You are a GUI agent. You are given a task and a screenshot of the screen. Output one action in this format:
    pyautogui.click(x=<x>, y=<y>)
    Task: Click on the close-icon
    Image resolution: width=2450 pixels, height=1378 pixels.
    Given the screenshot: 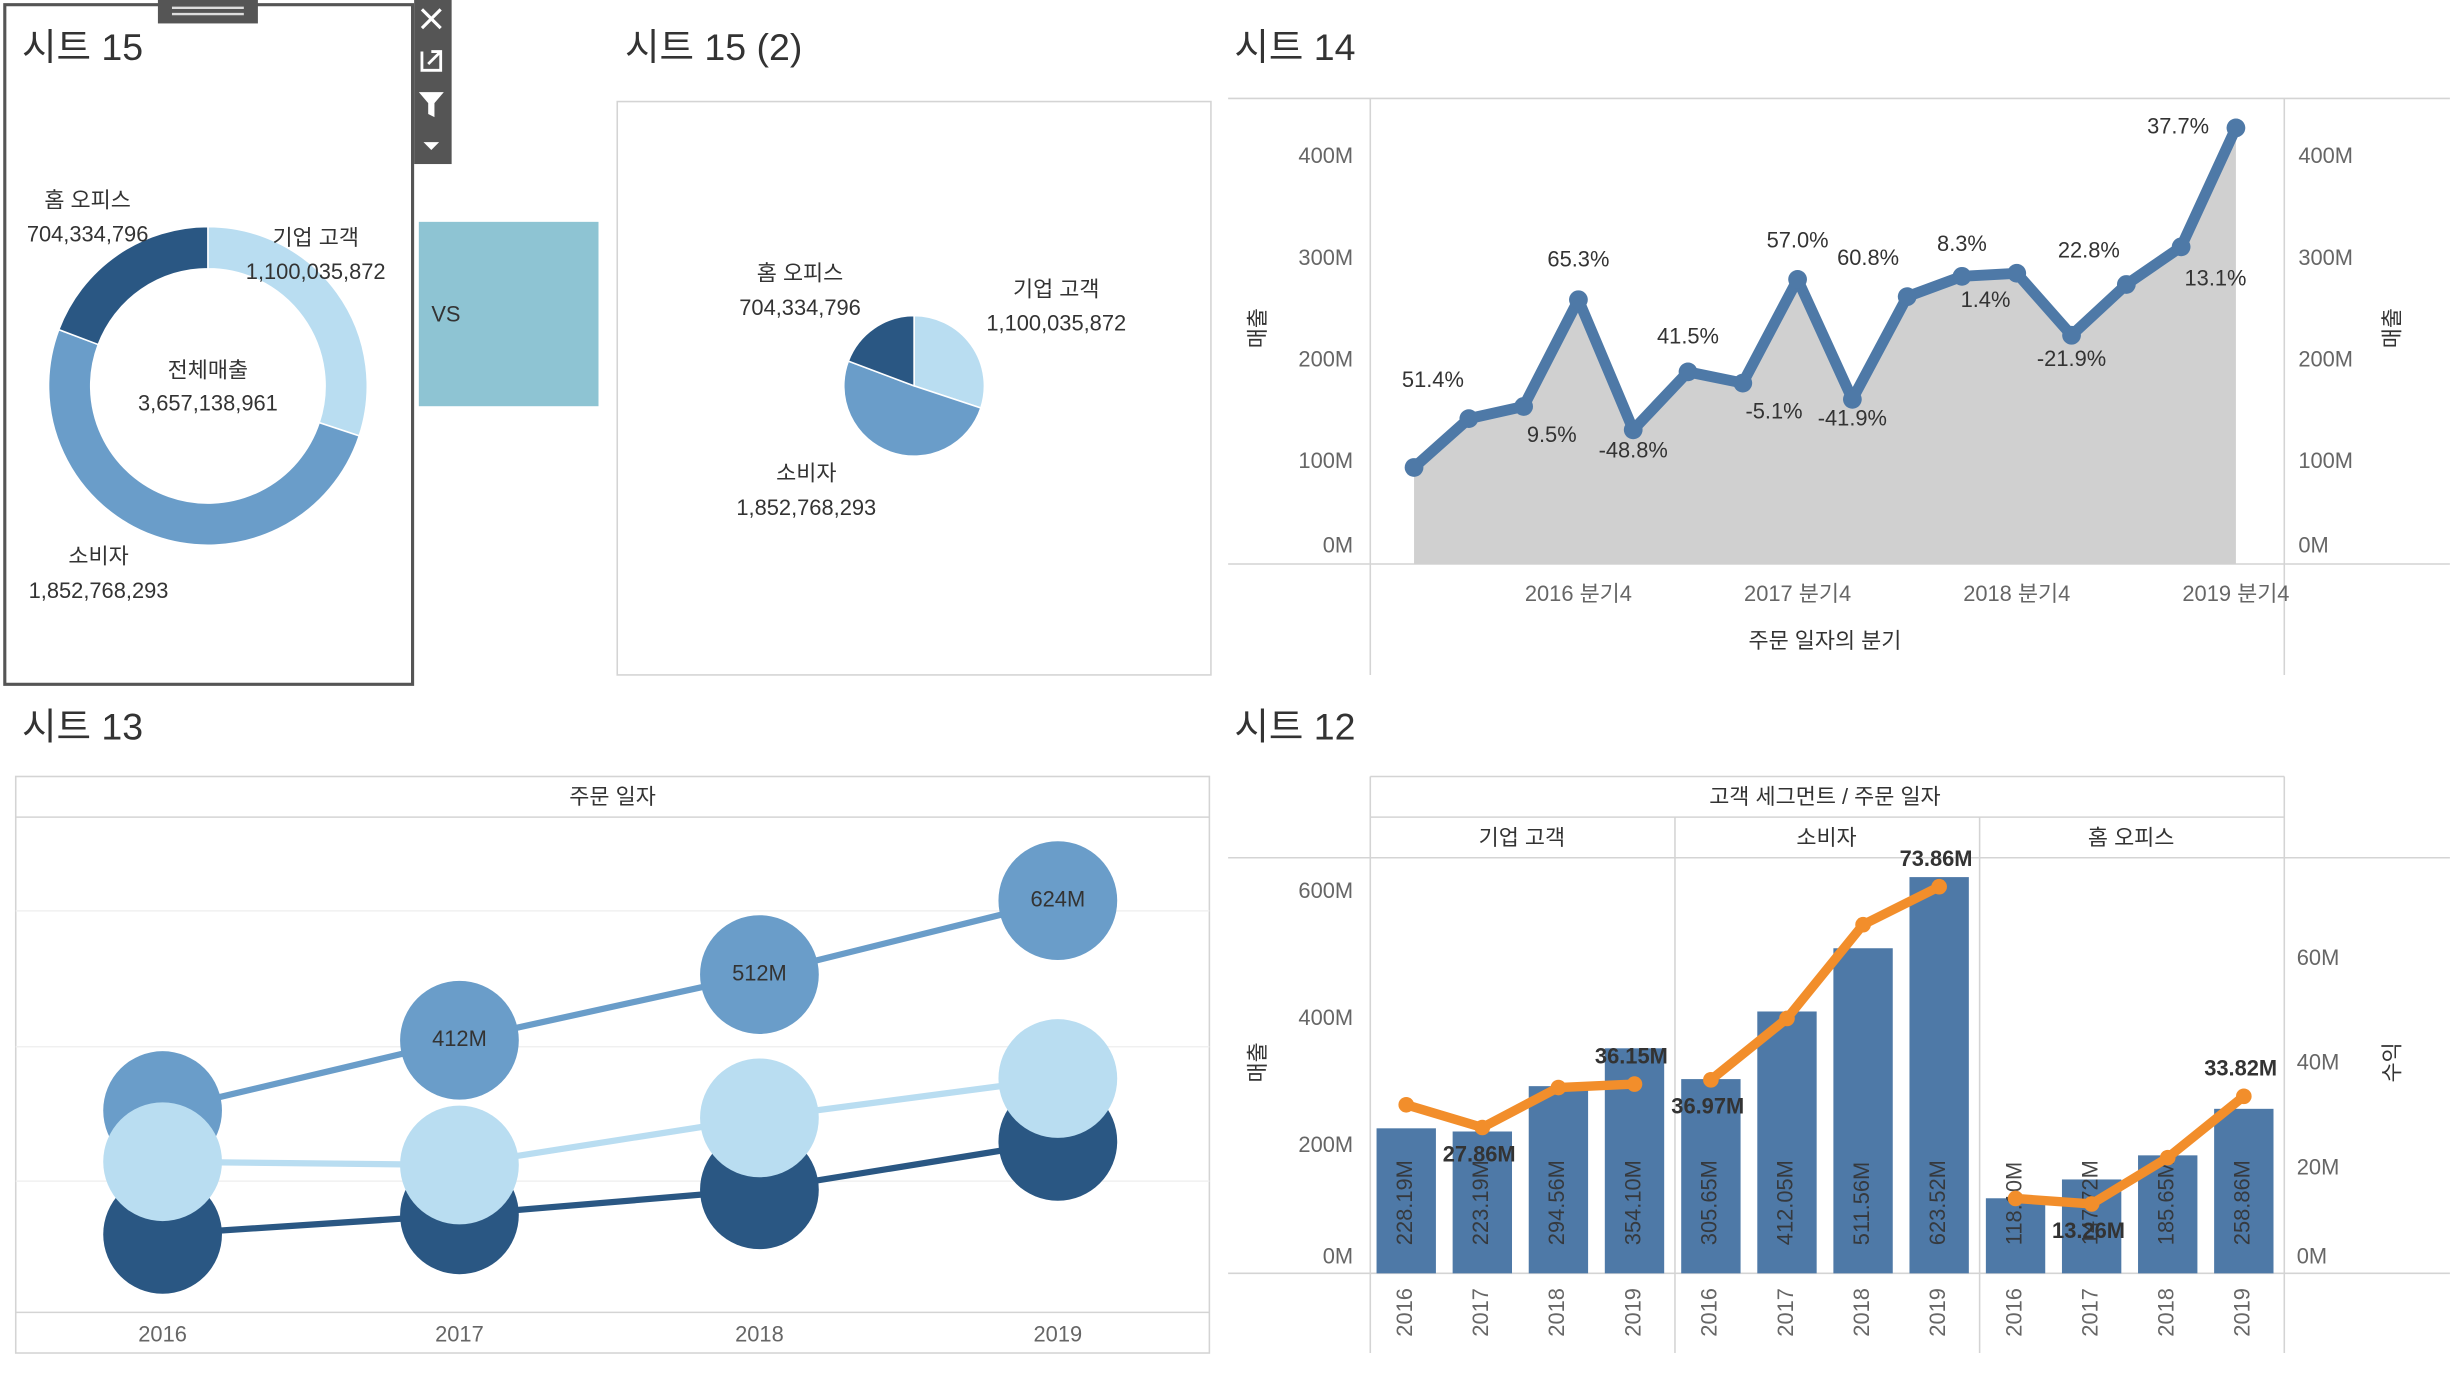 What is the action you would take?
    pyautogui.click(x=431, y=19)
    